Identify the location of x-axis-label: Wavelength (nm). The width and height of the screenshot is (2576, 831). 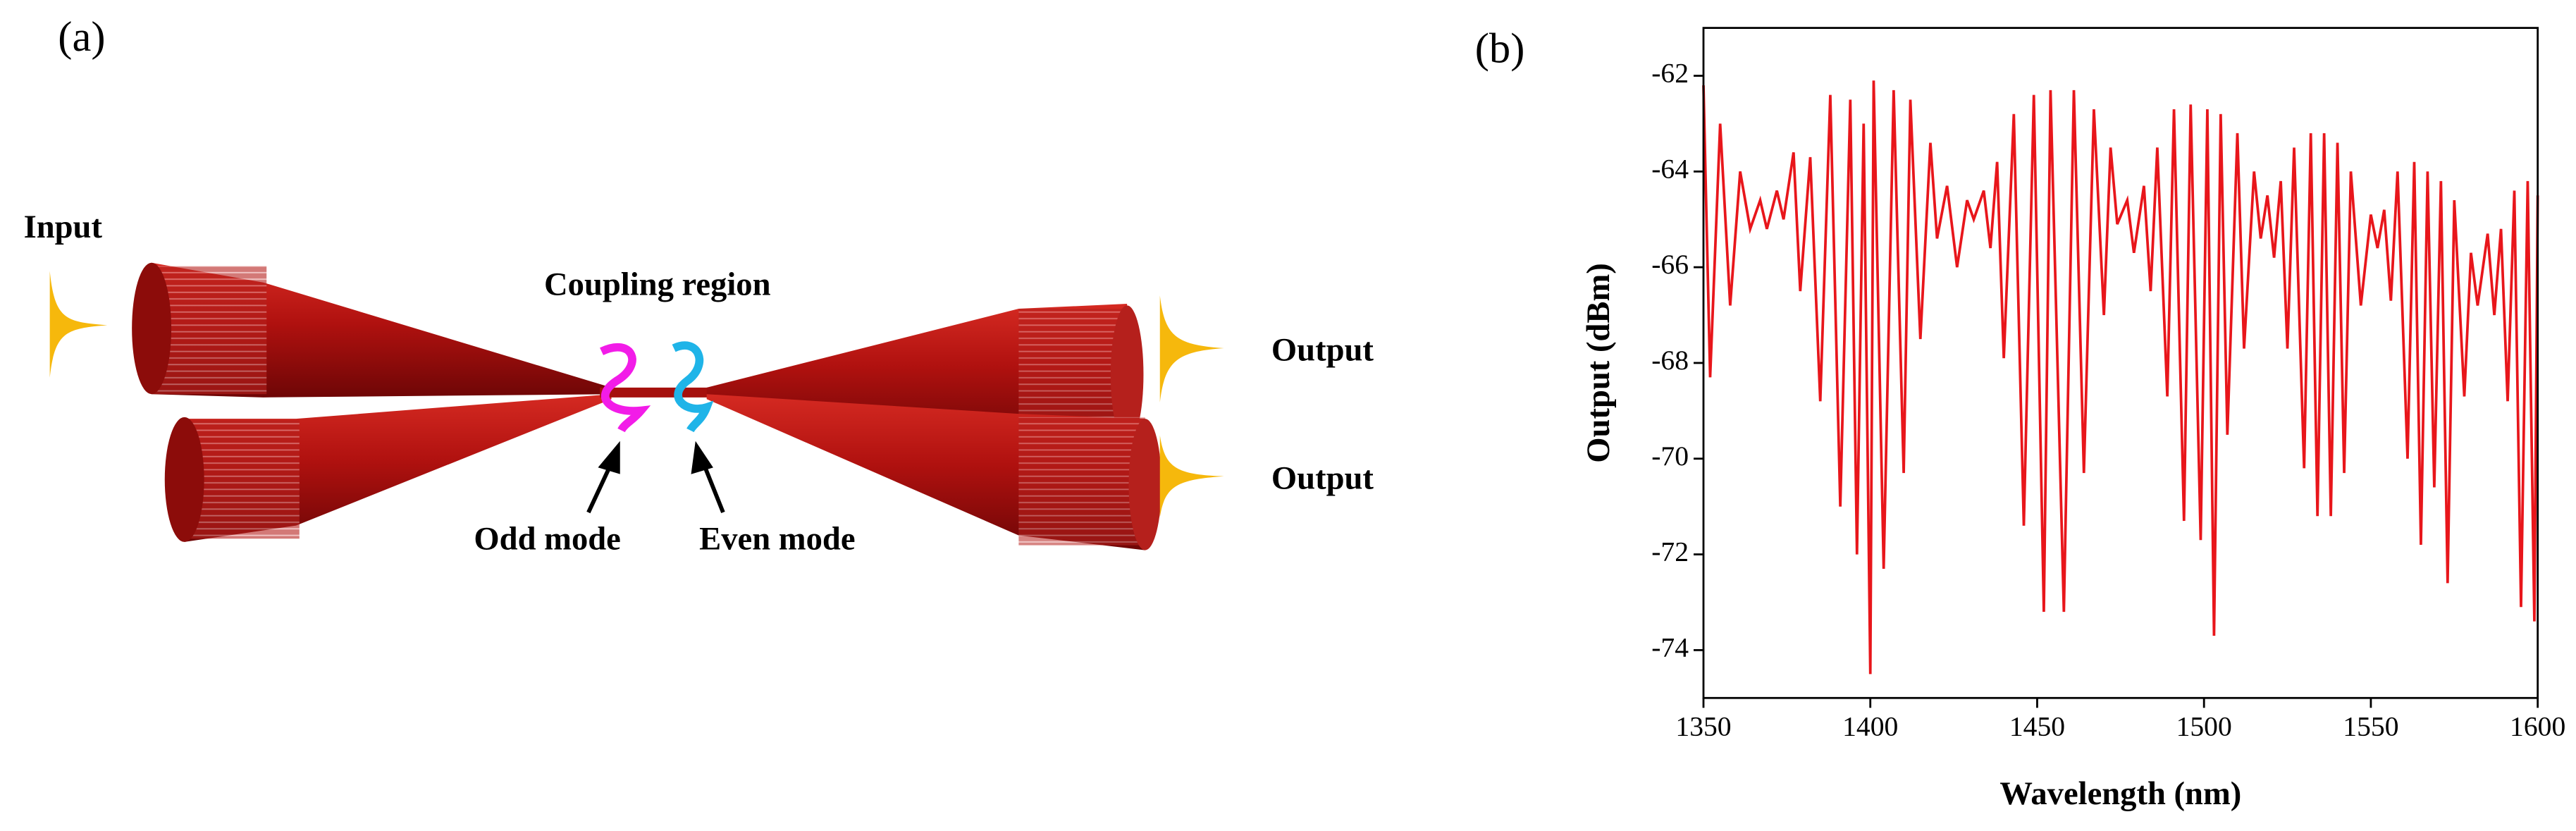
(2120, 793).